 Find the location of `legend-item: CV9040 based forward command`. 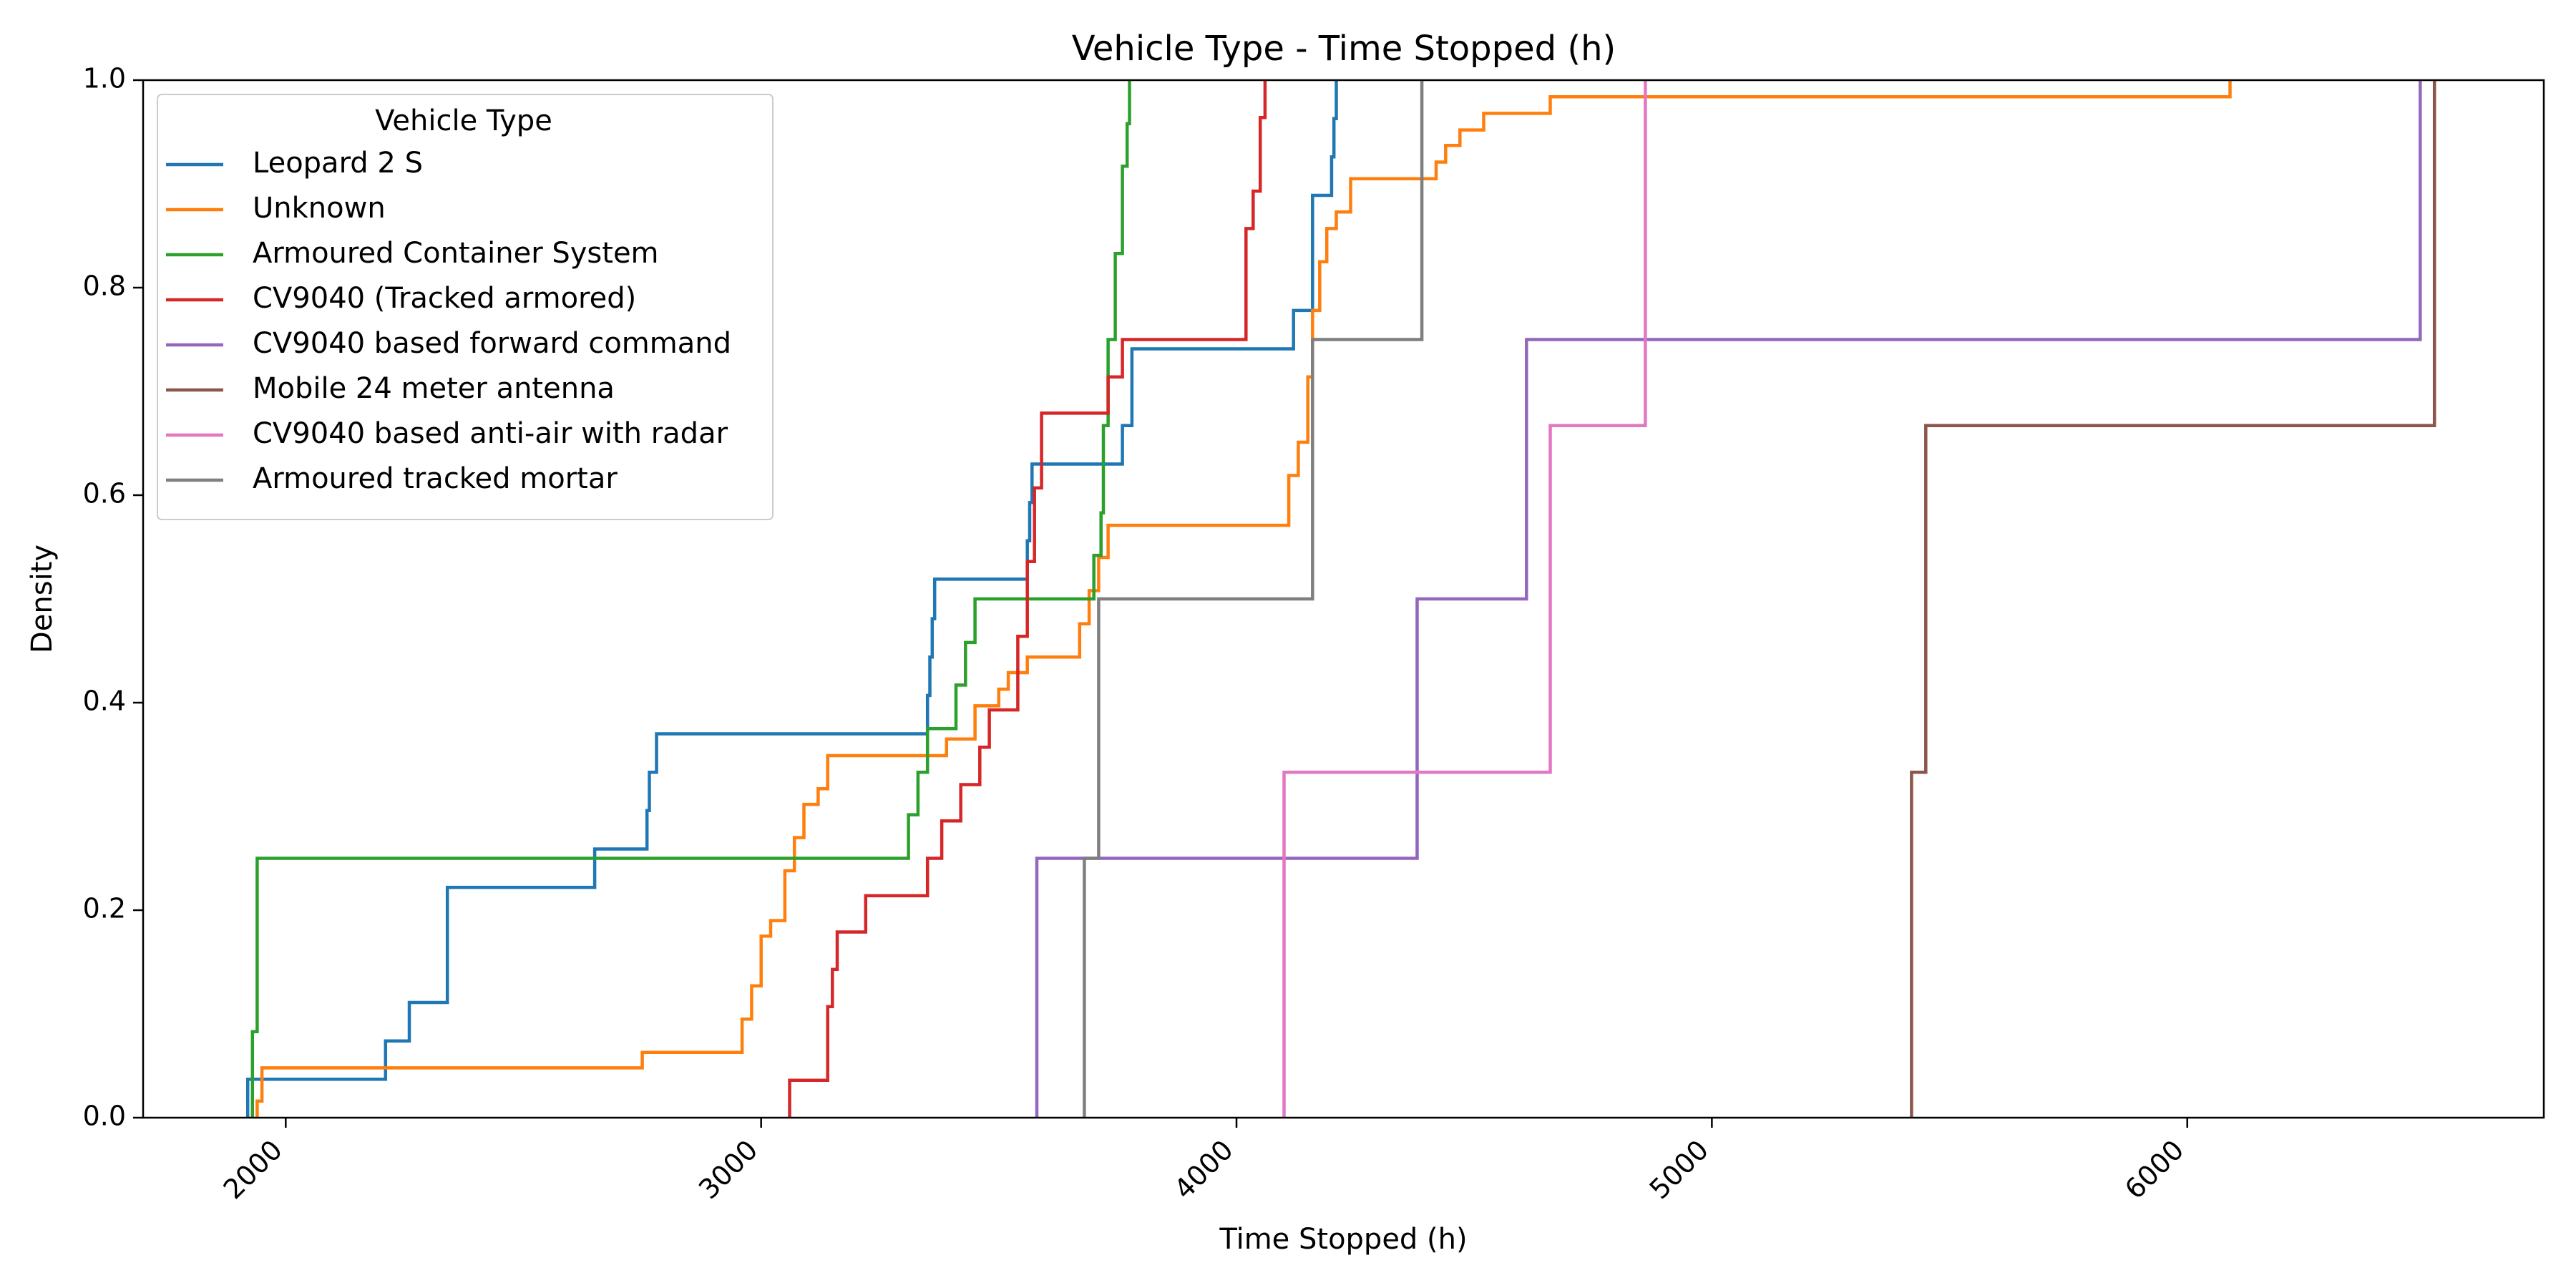

legend-item: CV9040 based forward command is located at coordinates (448, 343).